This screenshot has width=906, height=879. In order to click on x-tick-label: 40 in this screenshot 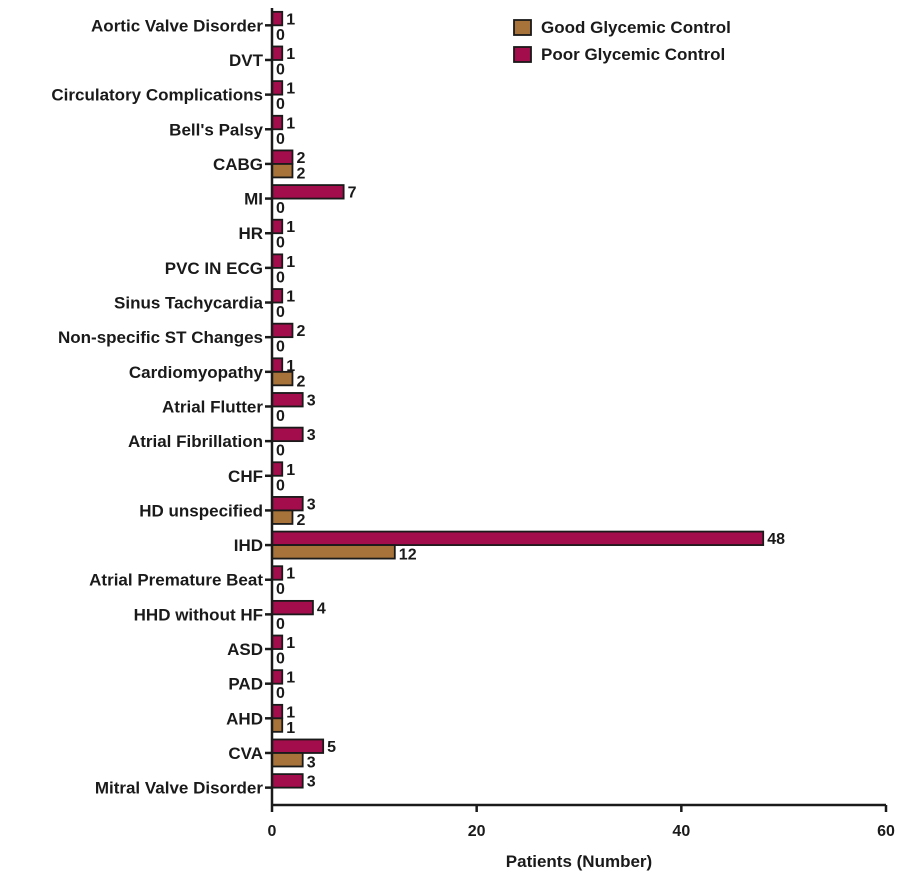, I will do `click(681, 831)`.